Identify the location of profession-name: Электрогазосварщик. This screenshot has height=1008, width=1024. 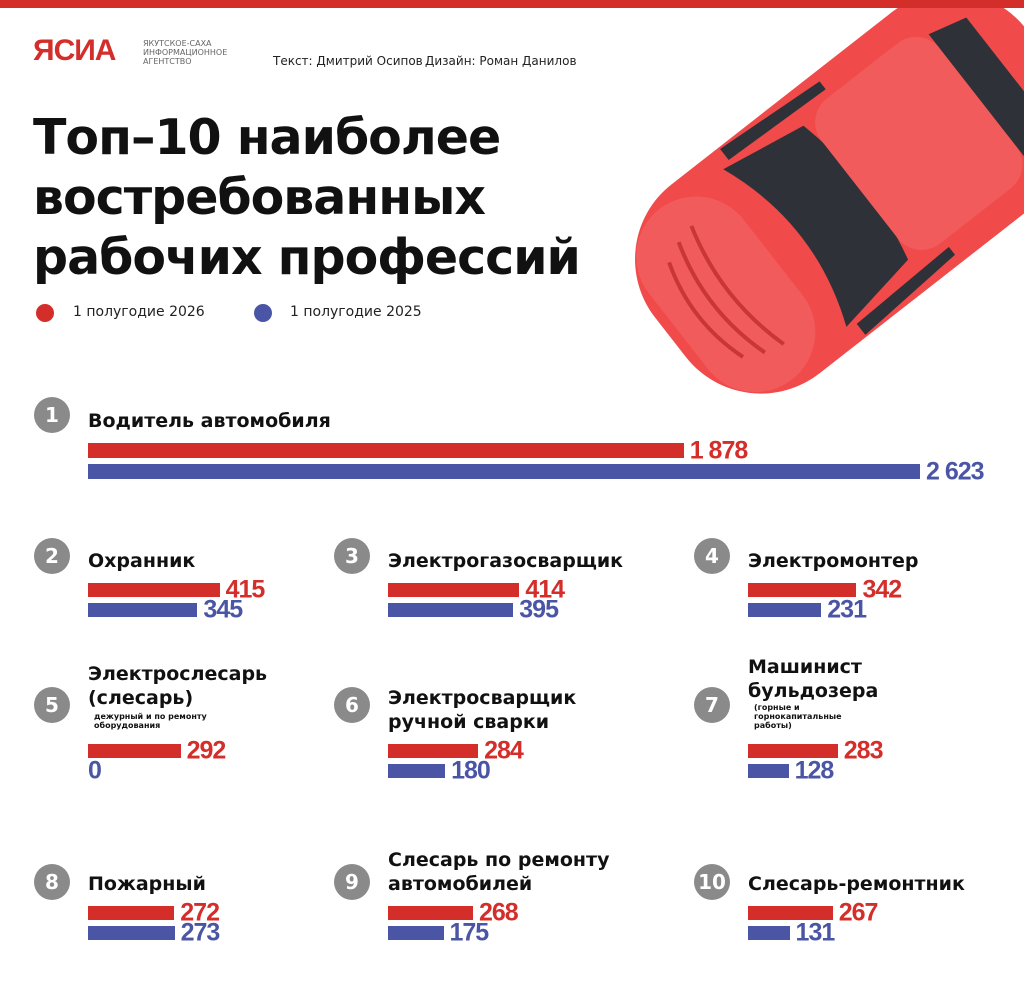
(513, 561).